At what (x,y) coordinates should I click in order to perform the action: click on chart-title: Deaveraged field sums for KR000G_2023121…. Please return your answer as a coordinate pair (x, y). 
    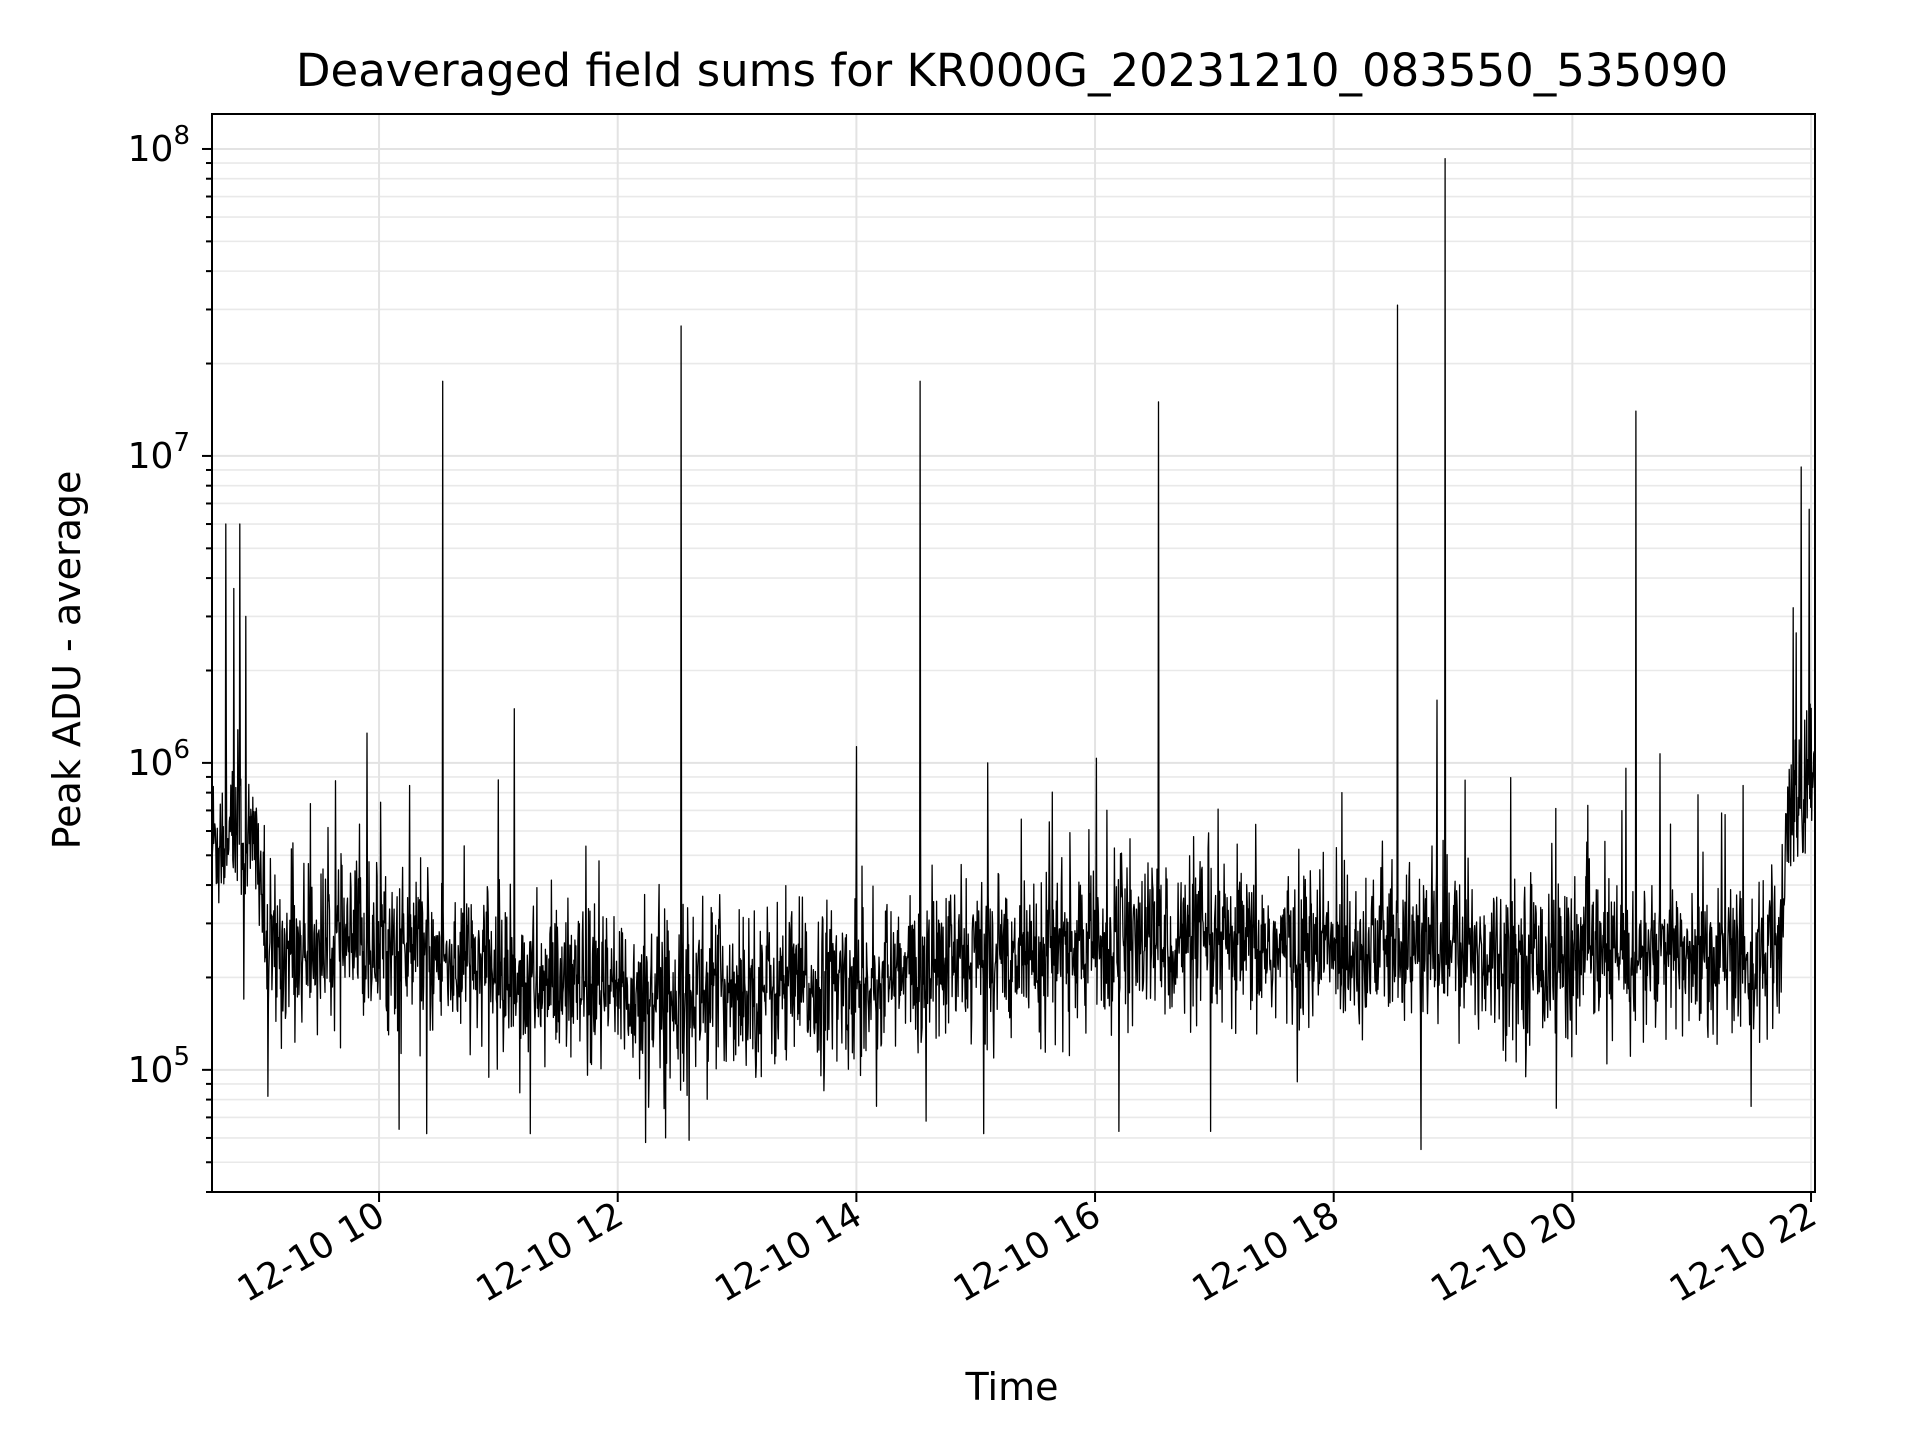
    Looking at the image, I should click on (1012, 70).